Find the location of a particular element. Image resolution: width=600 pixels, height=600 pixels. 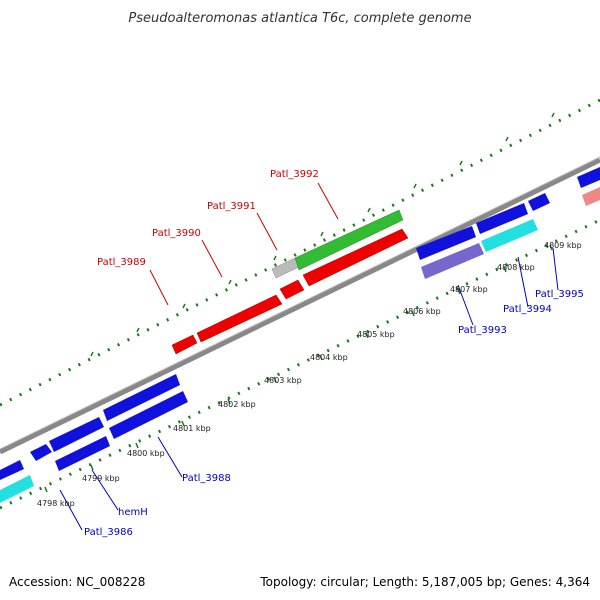

tick-label-4800: 4800 kbp is located at coordinates (146, 453).